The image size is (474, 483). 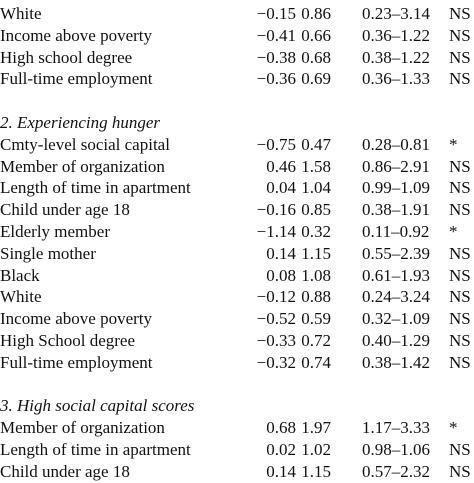 I want to click on odds-ratio: 0.66, so click(x=316, y=35).